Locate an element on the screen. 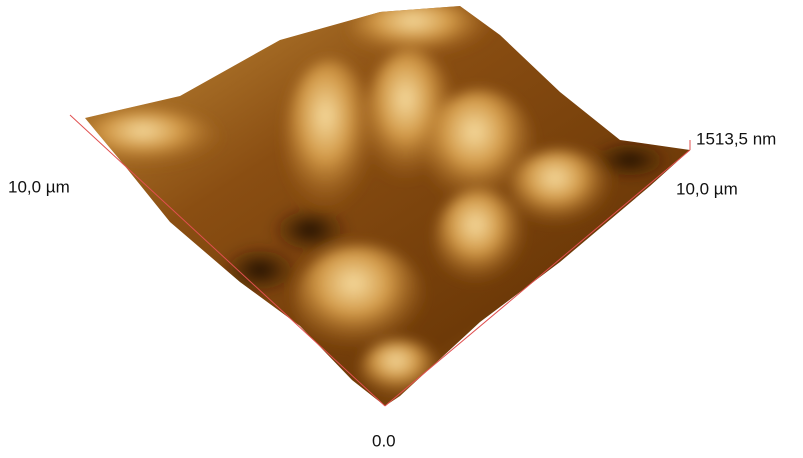 Image resolution: width=803 pixels, height=458 pixels. x-axis-label: 10,0 µm is located at coordinates (39, 186).